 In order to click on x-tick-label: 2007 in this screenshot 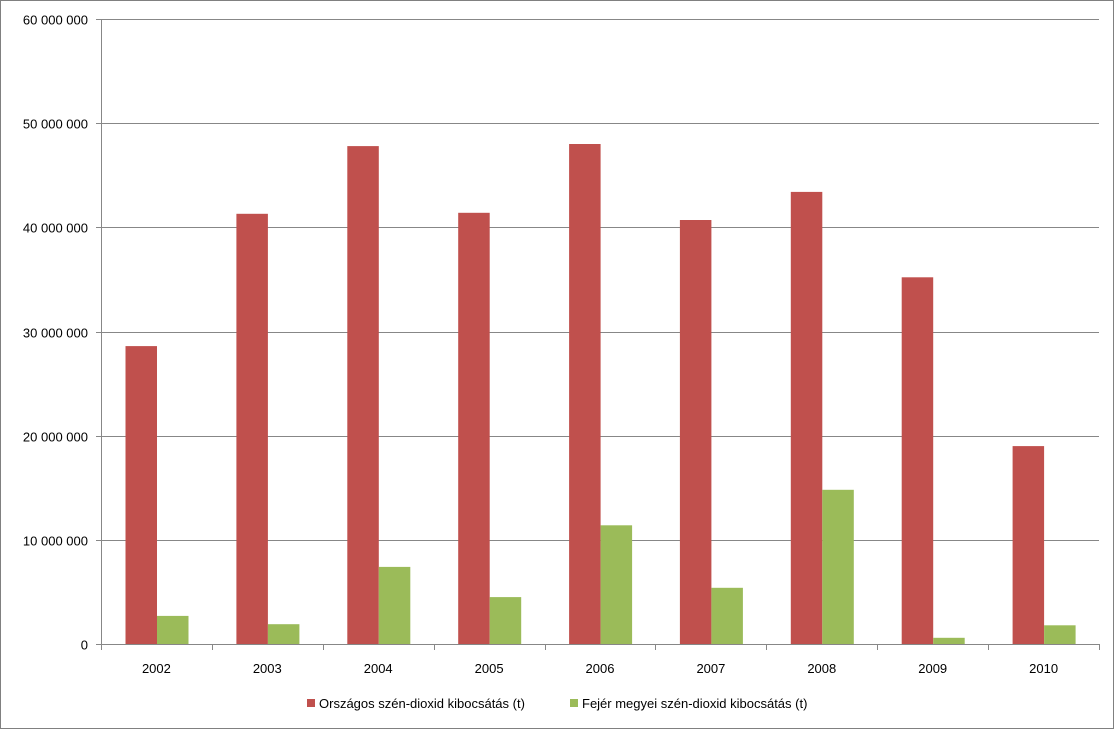, I will do `click(710, 668)`.